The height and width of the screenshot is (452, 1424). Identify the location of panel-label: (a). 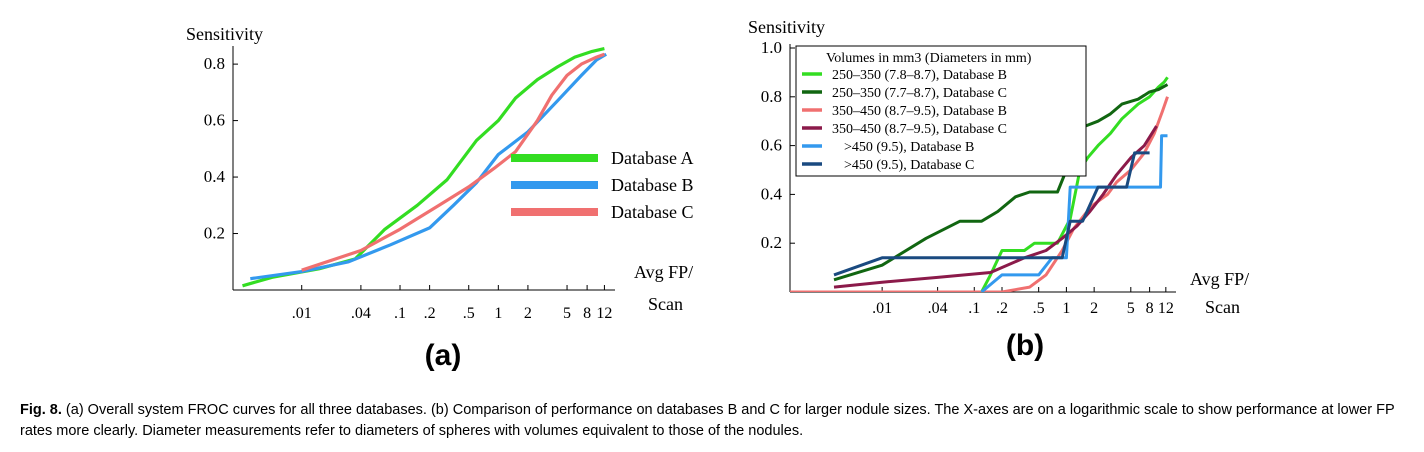
(443, 355).